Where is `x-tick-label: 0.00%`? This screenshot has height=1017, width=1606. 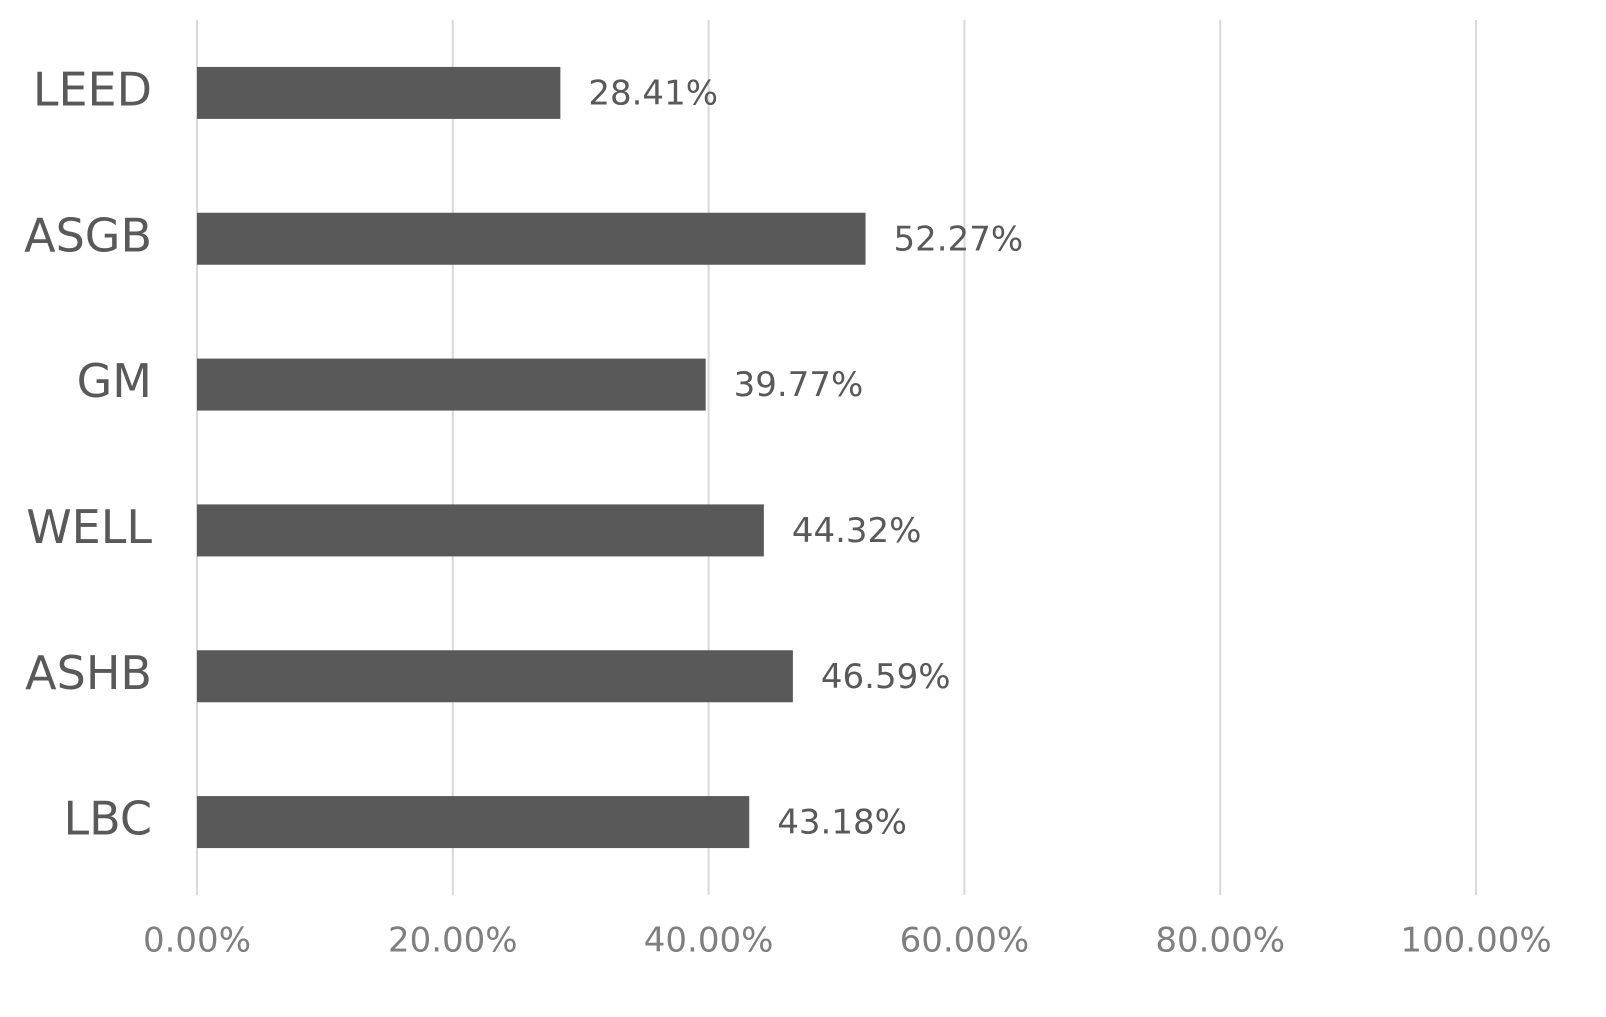
x-tick-label: 0.00% is located at coordinates (197, 941).